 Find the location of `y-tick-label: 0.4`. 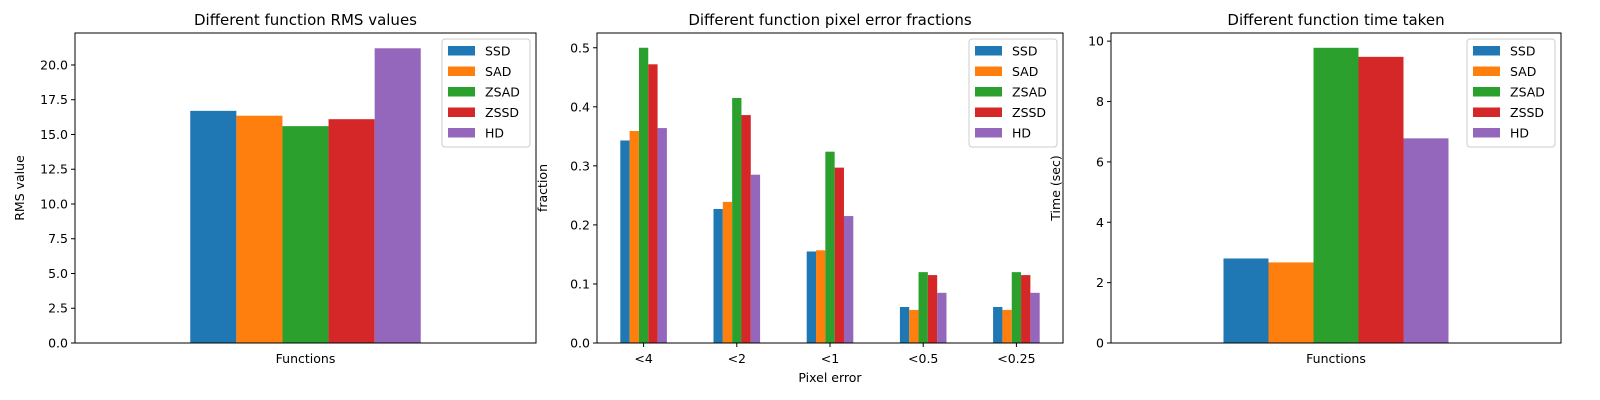

y-tick-label: 0.4 is located at coordinates (580, 106).